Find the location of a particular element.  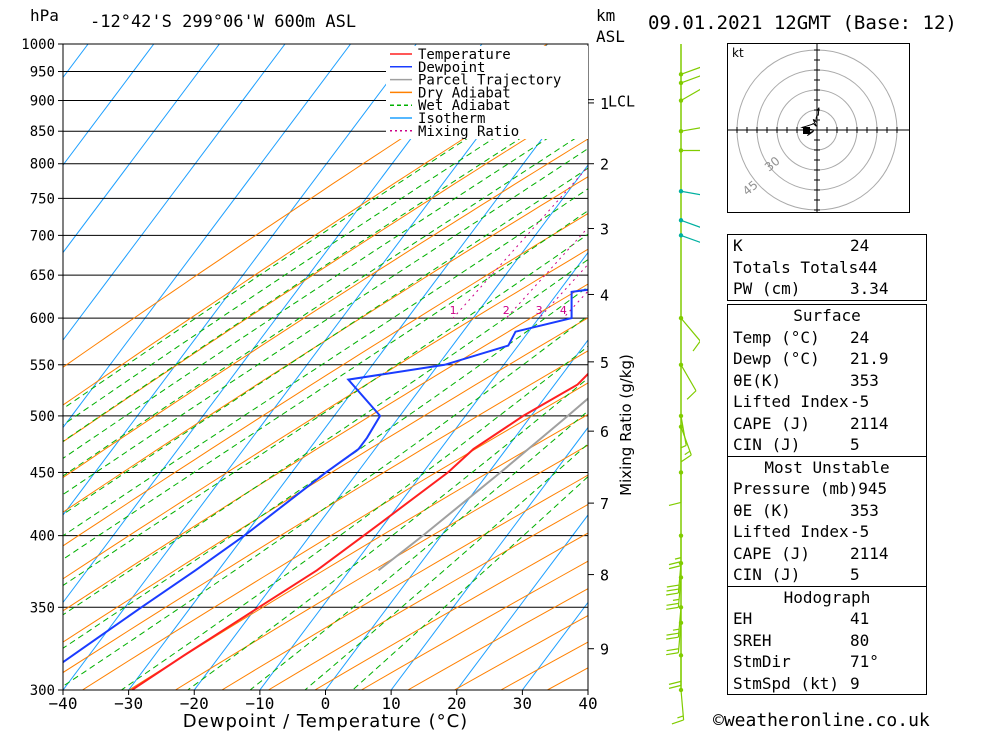

hodograph-label: StmSpd (kt) is located at coordinates (786, 683).